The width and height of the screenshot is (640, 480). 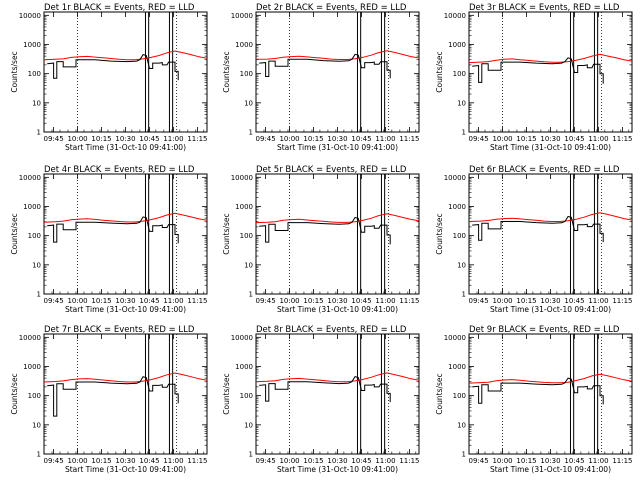 What do you see at coordinates (544, 170) in the screenshot?
I see `panel-title: Det 6r BLACK = Events, RED = LLD` at bounding box center [544, 170].